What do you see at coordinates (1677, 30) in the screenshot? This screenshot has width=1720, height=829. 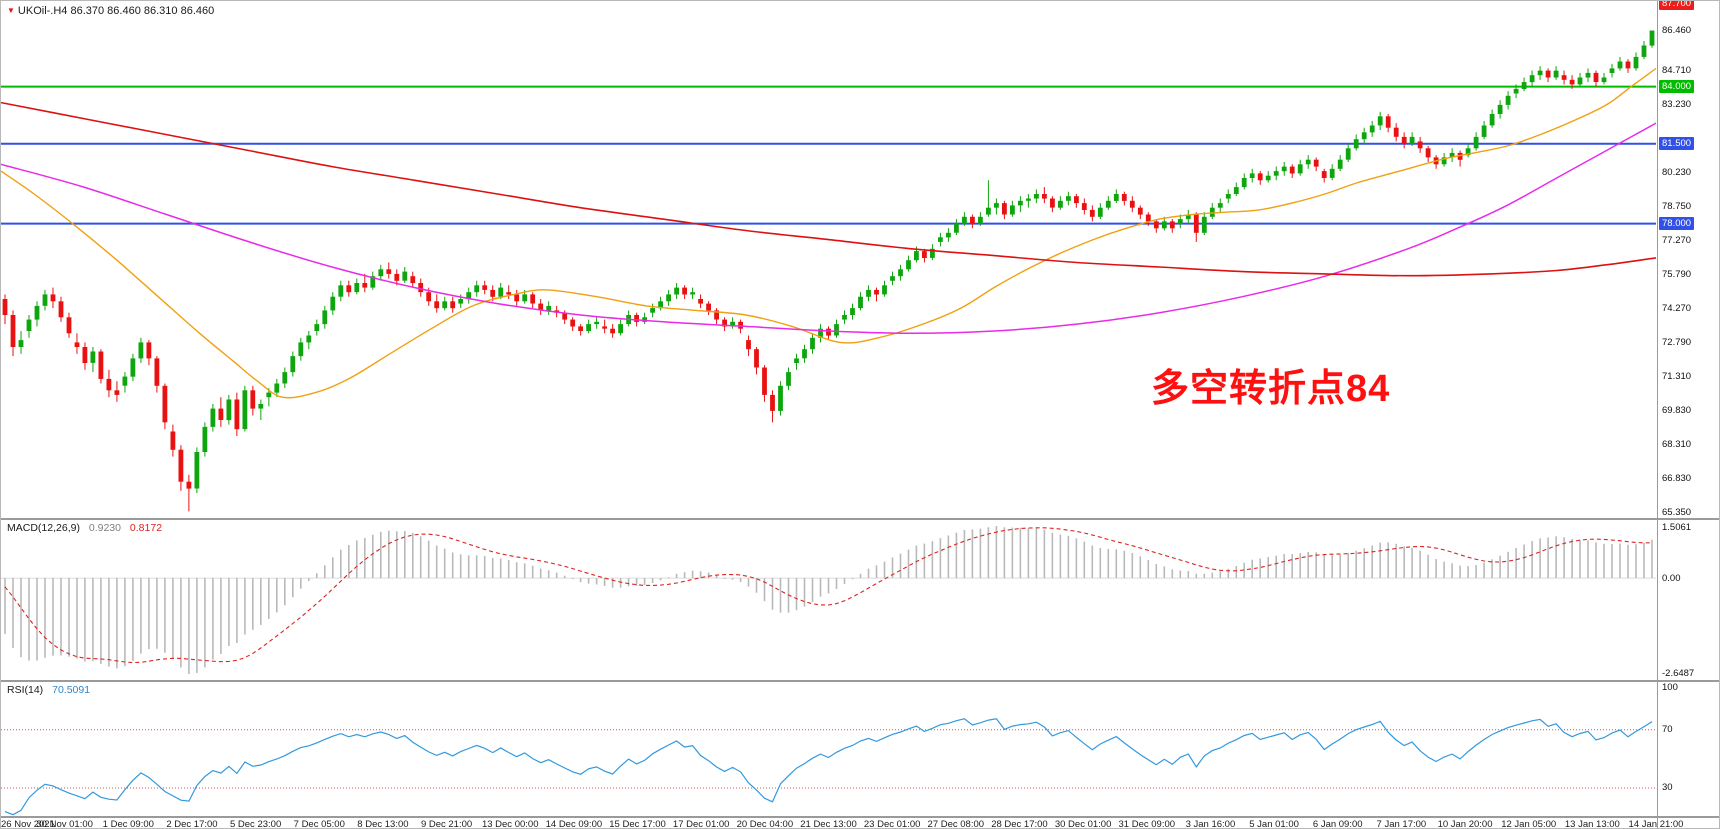 I see `current-price-label: 86.460` at bounding box center [1677, 30].